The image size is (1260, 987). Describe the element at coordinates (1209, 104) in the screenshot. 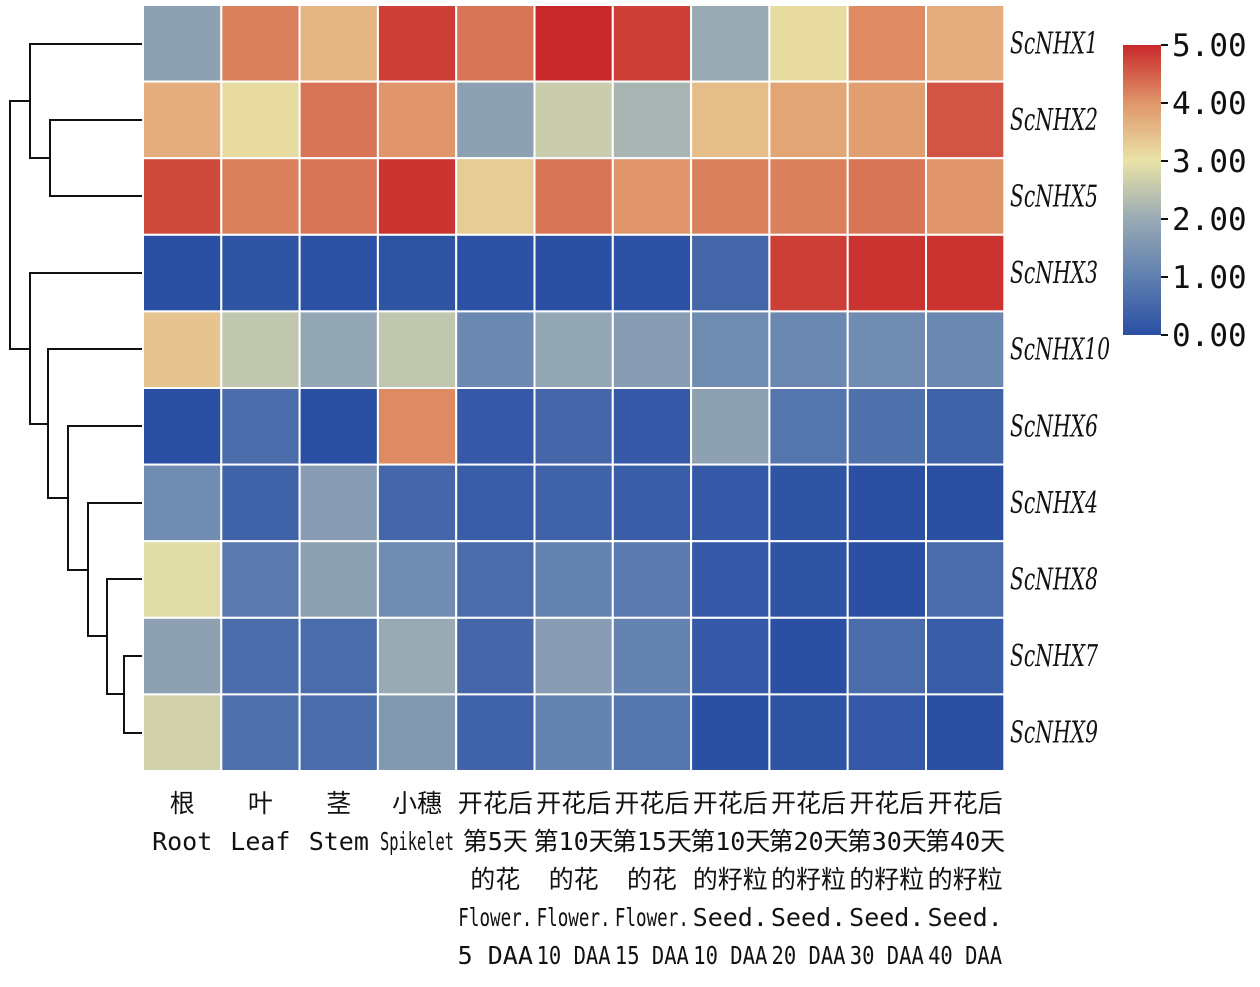

I see `colorbar-tick-label: 4.00` at that location.